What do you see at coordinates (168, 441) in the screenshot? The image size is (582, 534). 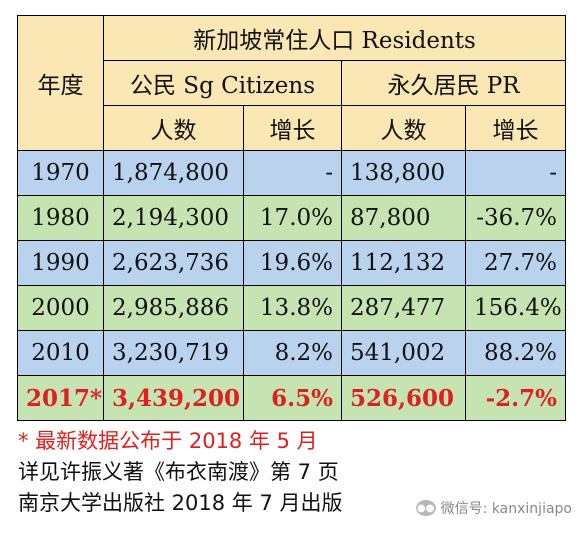 I see `footnote-latest-data: * 最新数据公布于 2018 年 5 月` at bounding box center [168, 441].